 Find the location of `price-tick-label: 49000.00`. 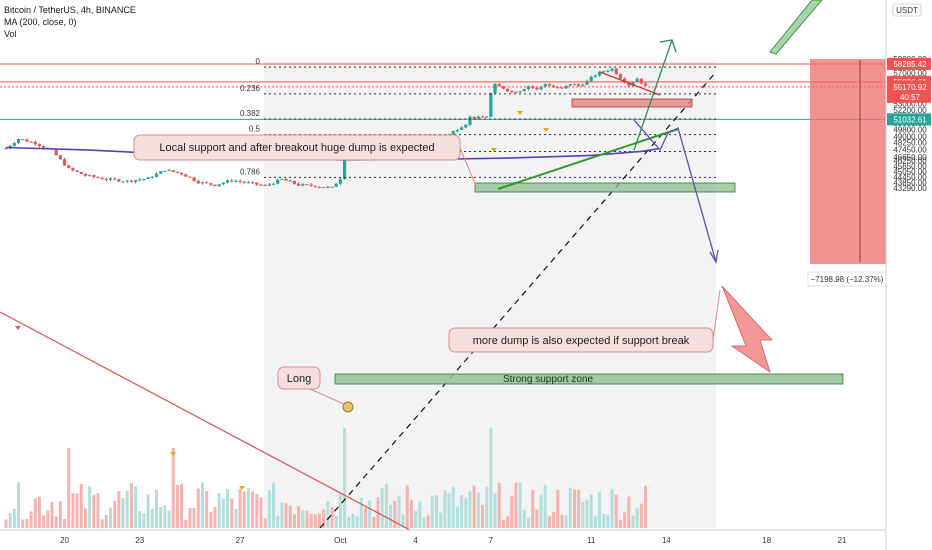

price-tick-label: 49000.00 is located at coordinates (910, 136).